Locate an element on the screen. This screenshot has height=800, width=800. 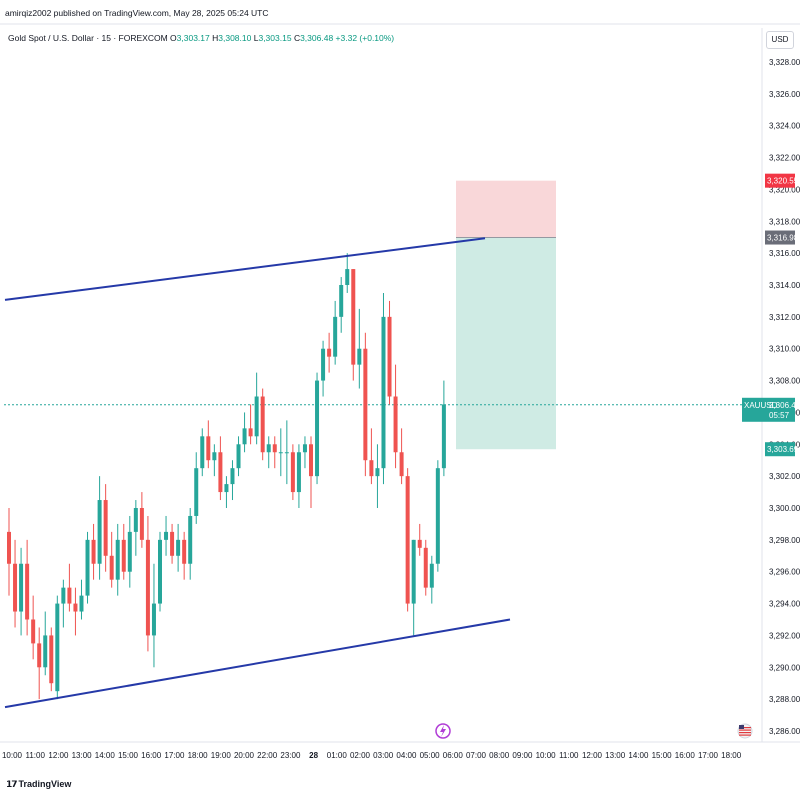
stop-price-tag-bg is located at coordinates (780, 180).